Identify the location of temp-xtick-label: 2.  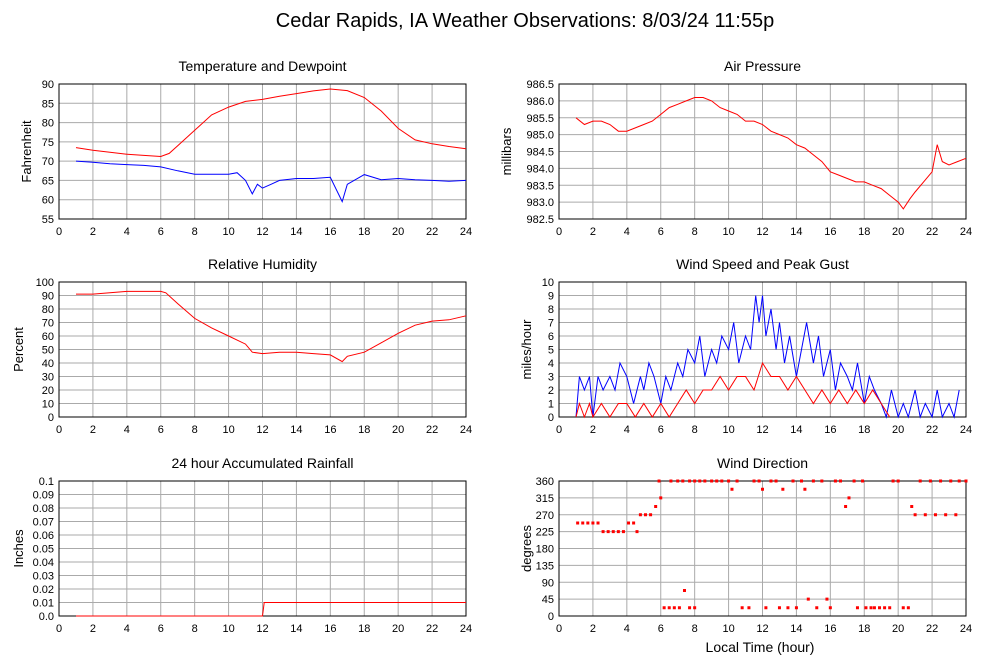
(93, 232).